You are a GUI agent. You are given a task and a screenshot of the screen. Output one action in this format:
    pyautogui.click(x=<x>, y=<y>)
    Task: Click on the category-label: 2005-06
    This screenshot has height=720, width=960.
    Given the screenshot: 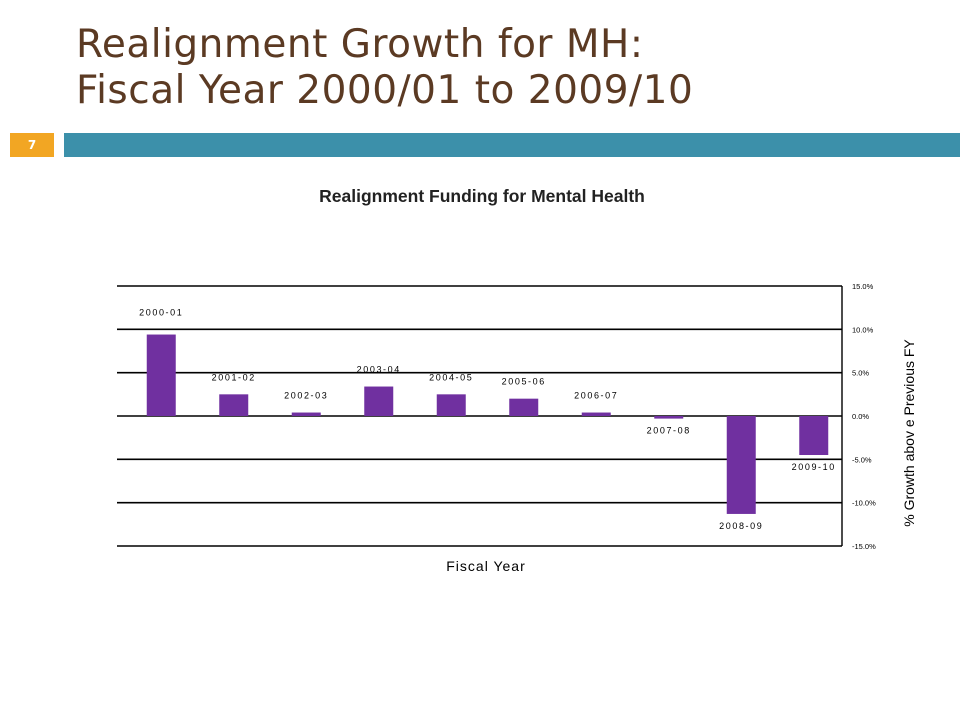 What is the action you would take?
    pyautogui.click(x=524, y=382)
    